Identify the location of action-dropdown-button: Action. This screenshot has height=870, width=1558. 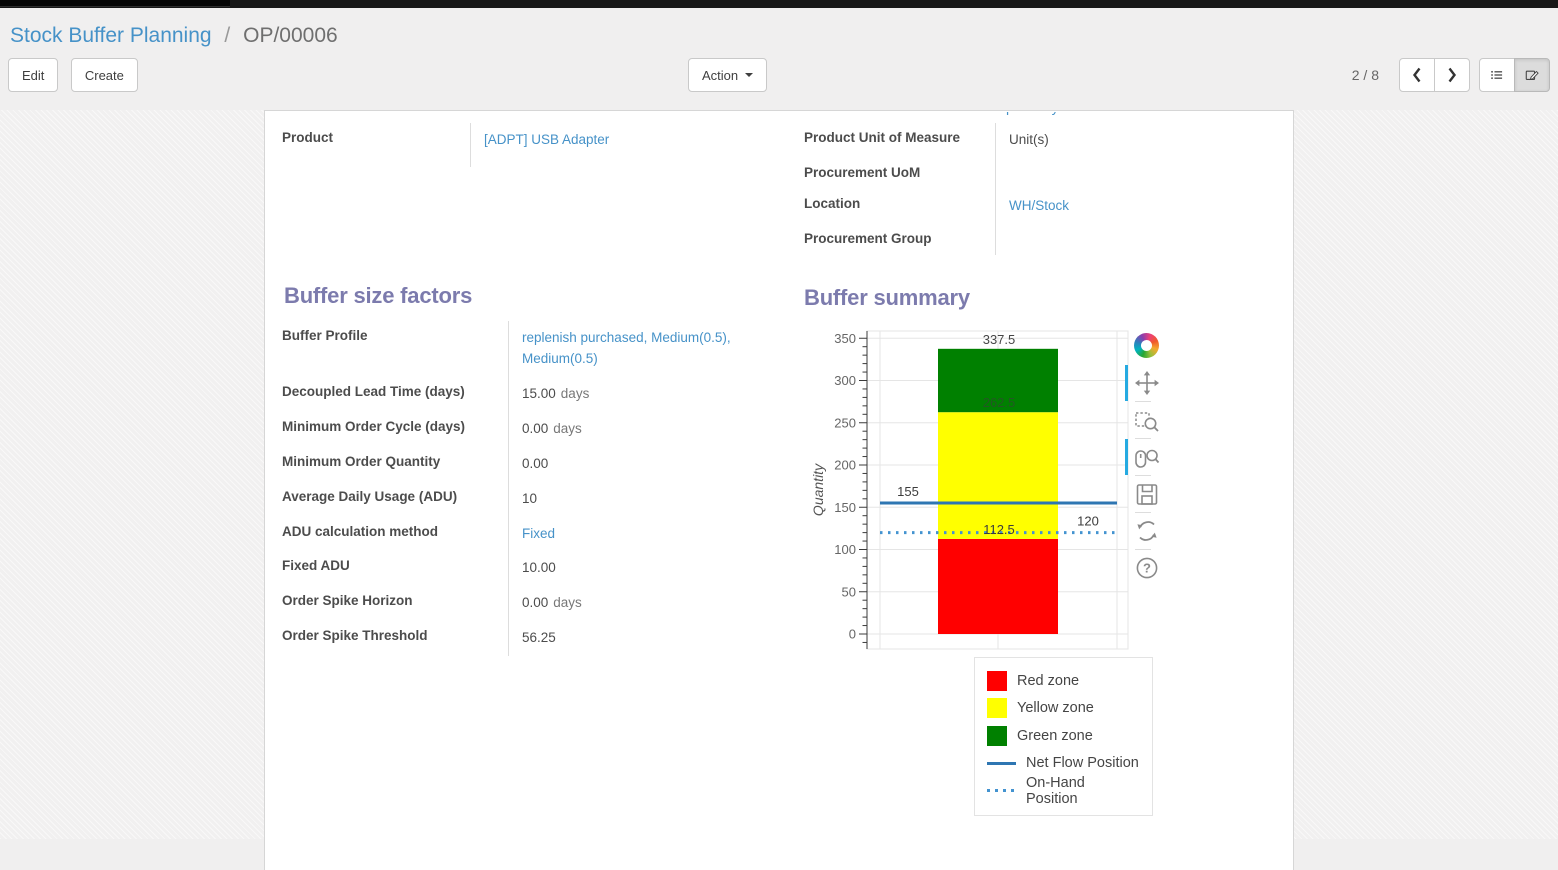
(728, 75).